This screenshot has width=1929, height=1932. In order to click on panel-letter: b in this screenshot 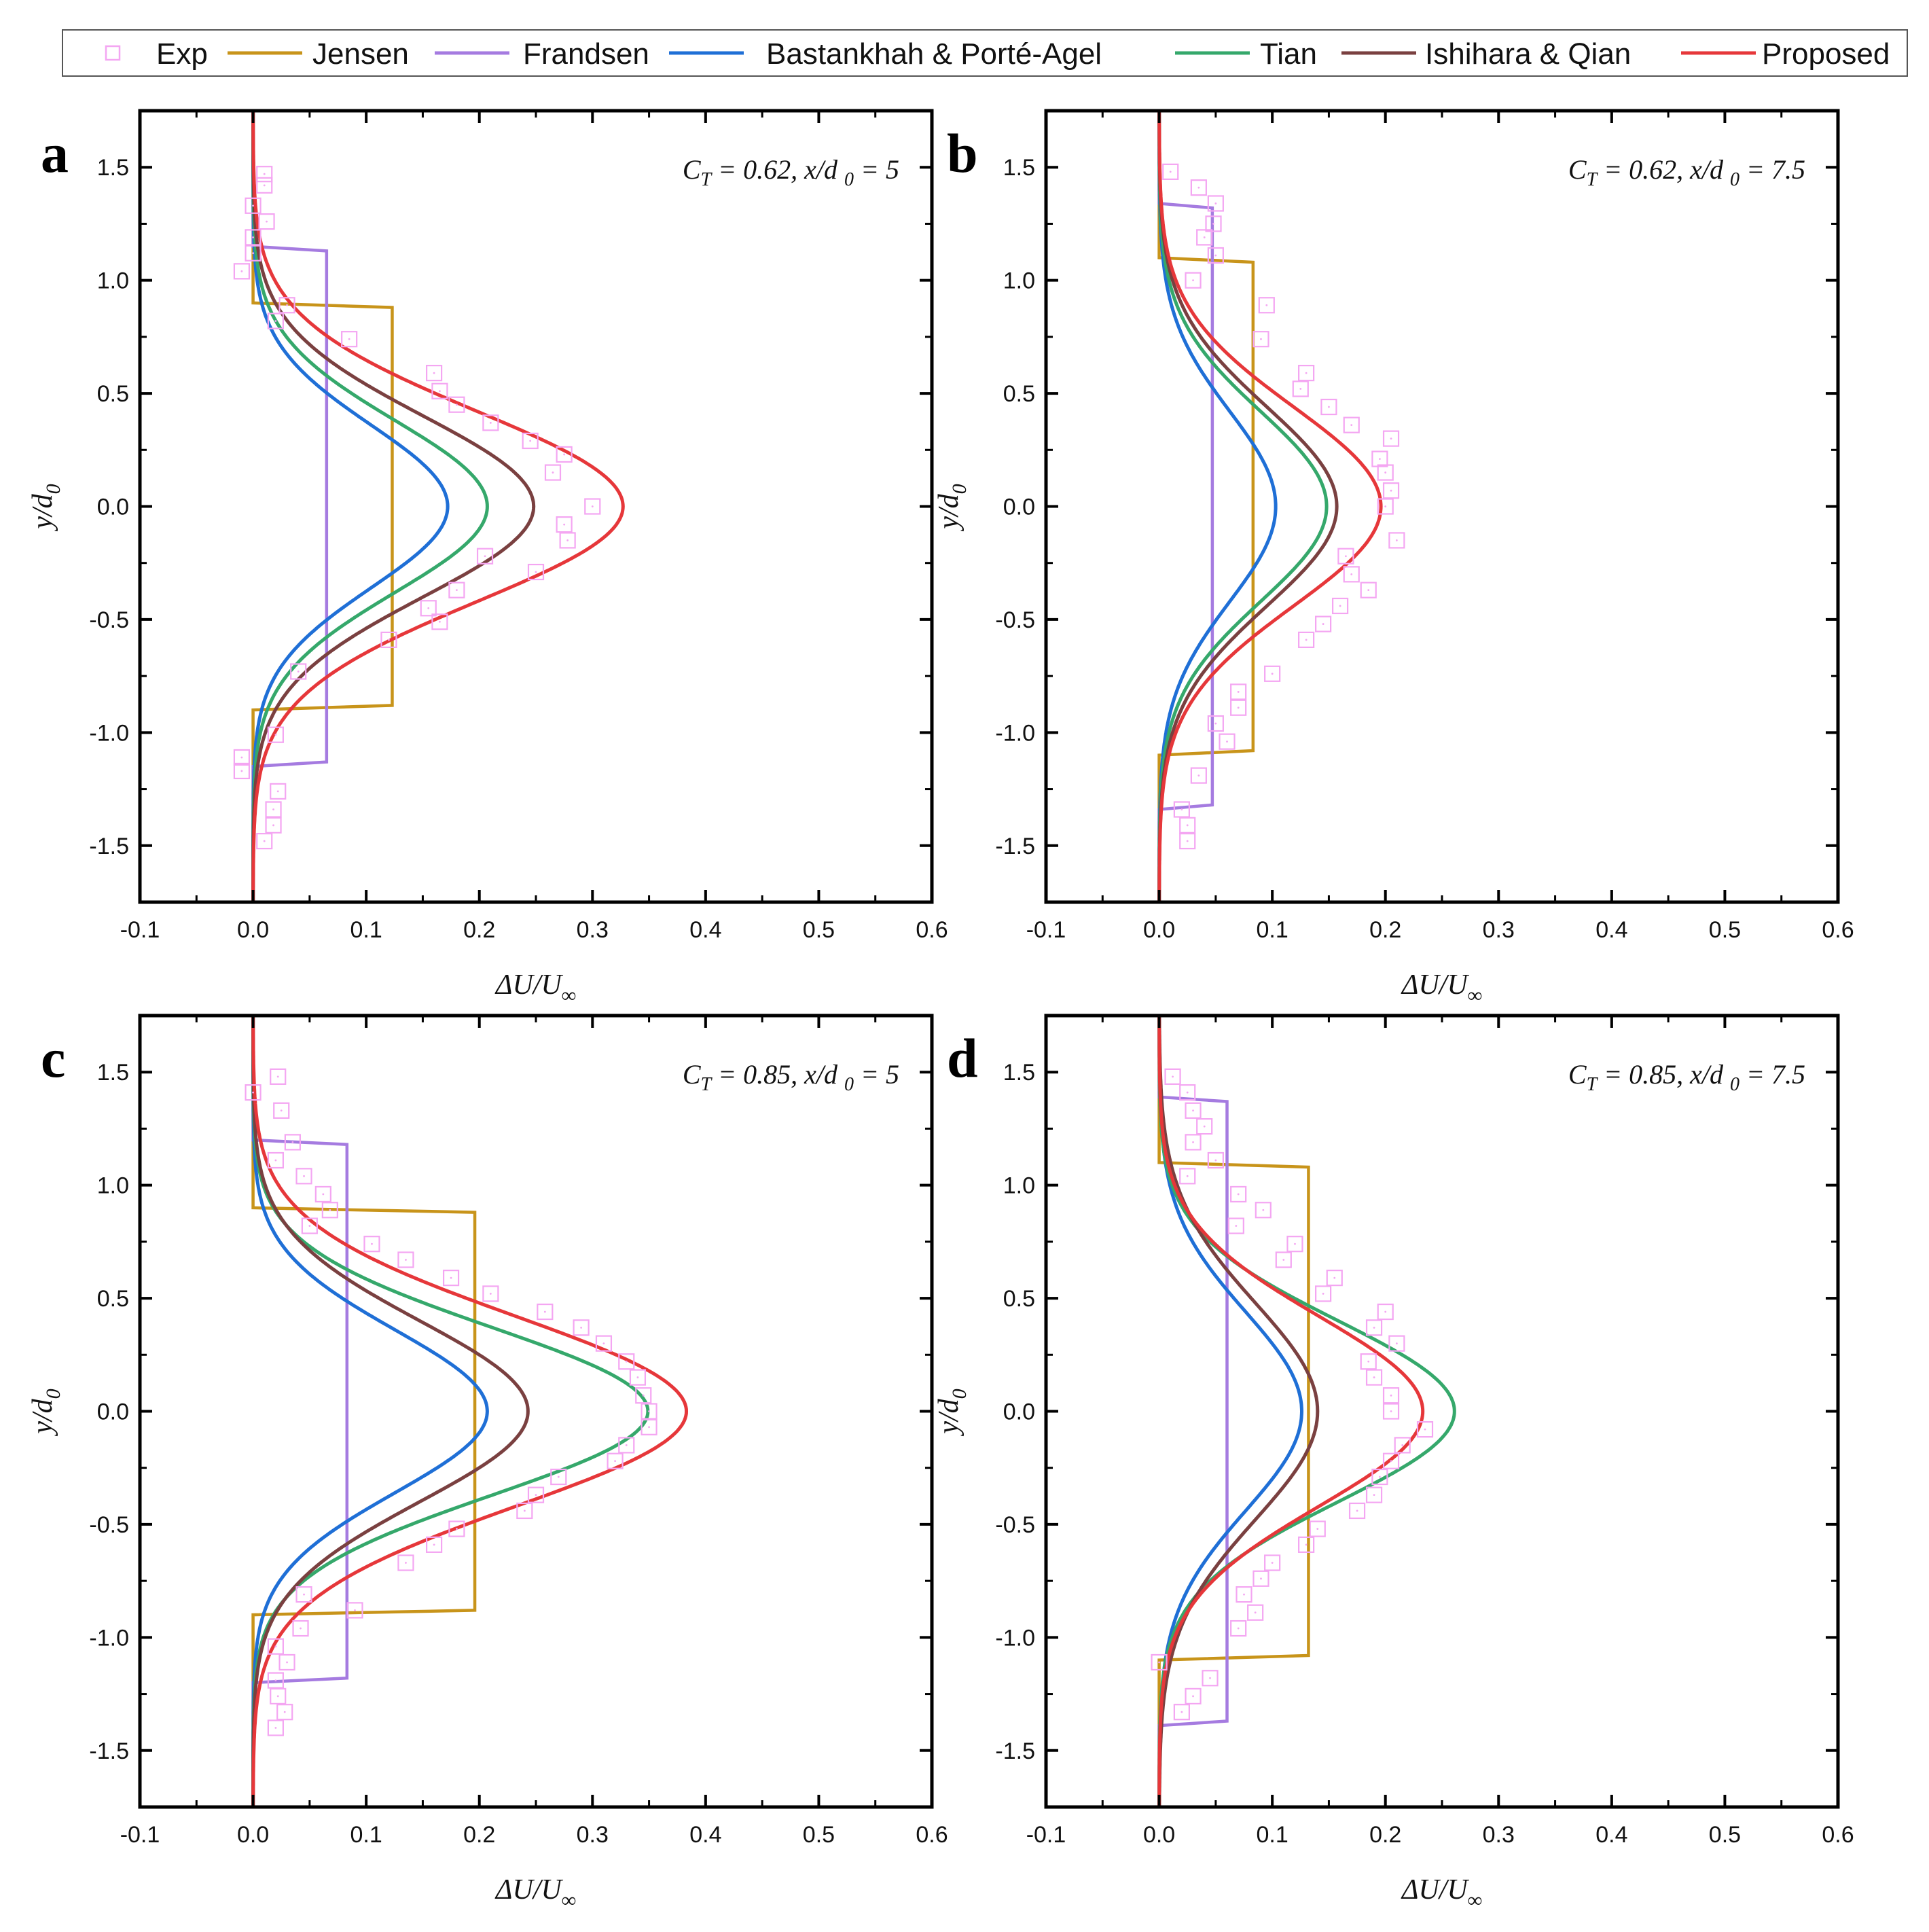, I will do `click(962, 153)`.